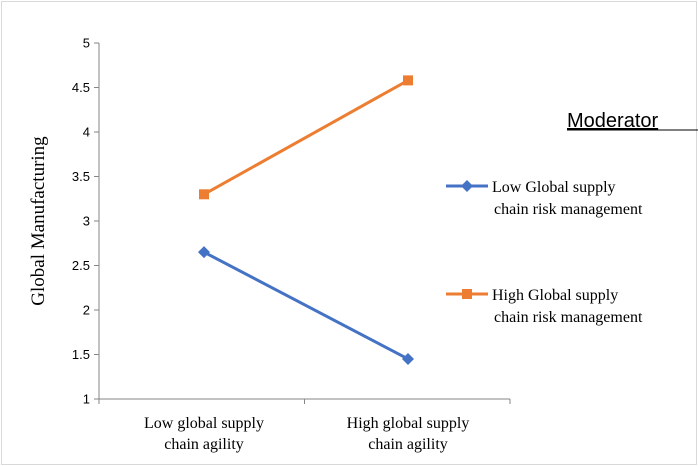 This screenshot has width=698, height=466. Describe the element at coordinates (86, 310) in the screenshot. I see `y-tick-label: 2` at that location.